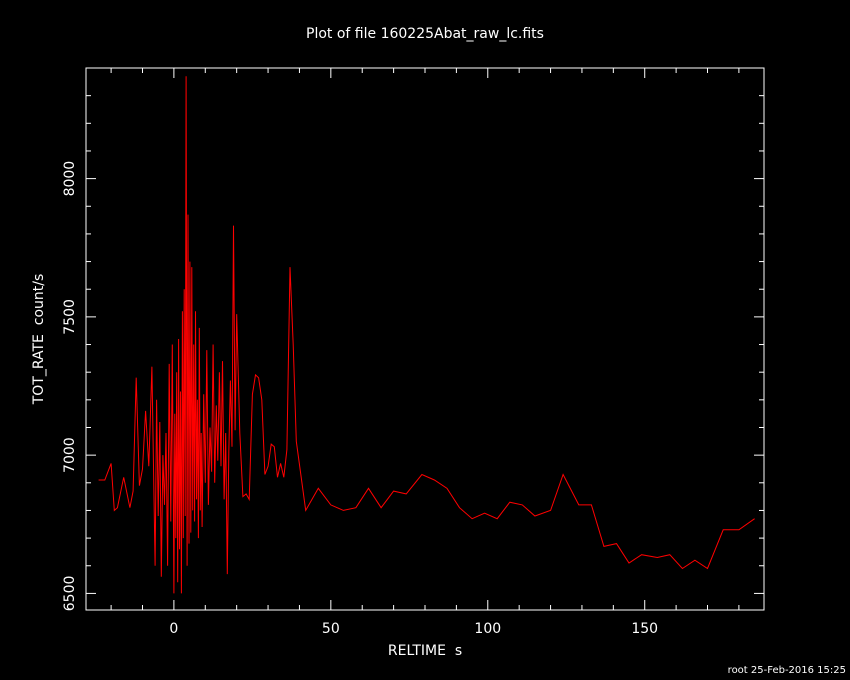  Describe the element at coordinates (39, 340) in the screenshot. I see `y-axis-label: TOT_RATE count/s` at that location.